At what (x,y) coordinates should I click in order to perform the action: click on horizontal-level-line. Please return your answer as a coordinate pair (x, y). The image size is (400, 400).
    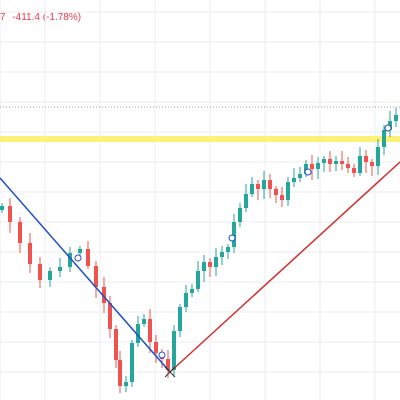
    Looking at the image, I should click on (200, 139).